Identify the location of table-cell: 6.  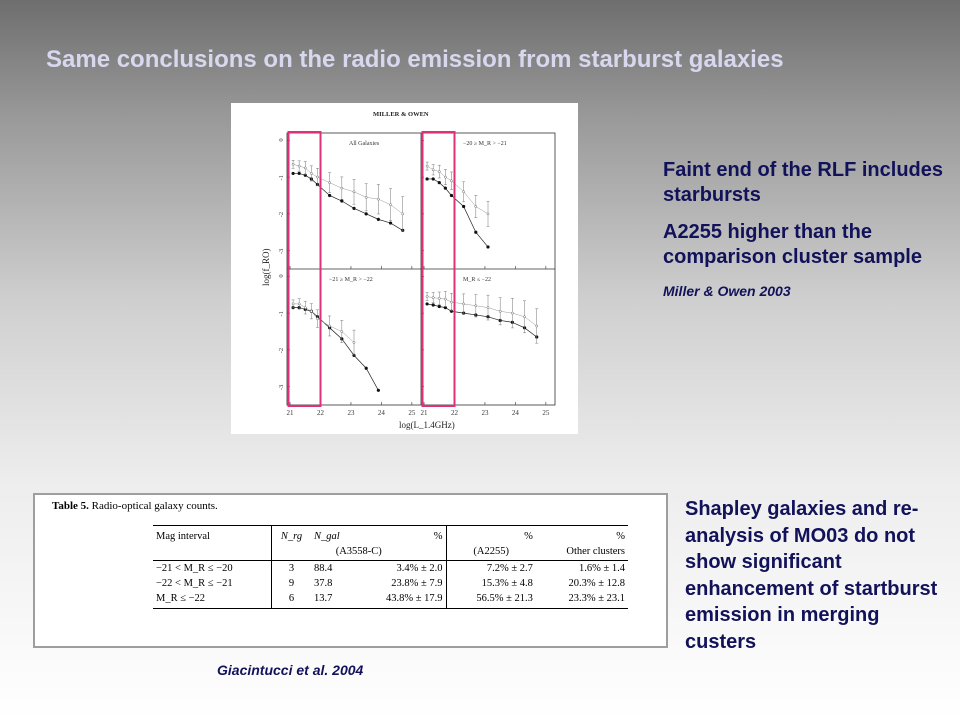
(291, 600).